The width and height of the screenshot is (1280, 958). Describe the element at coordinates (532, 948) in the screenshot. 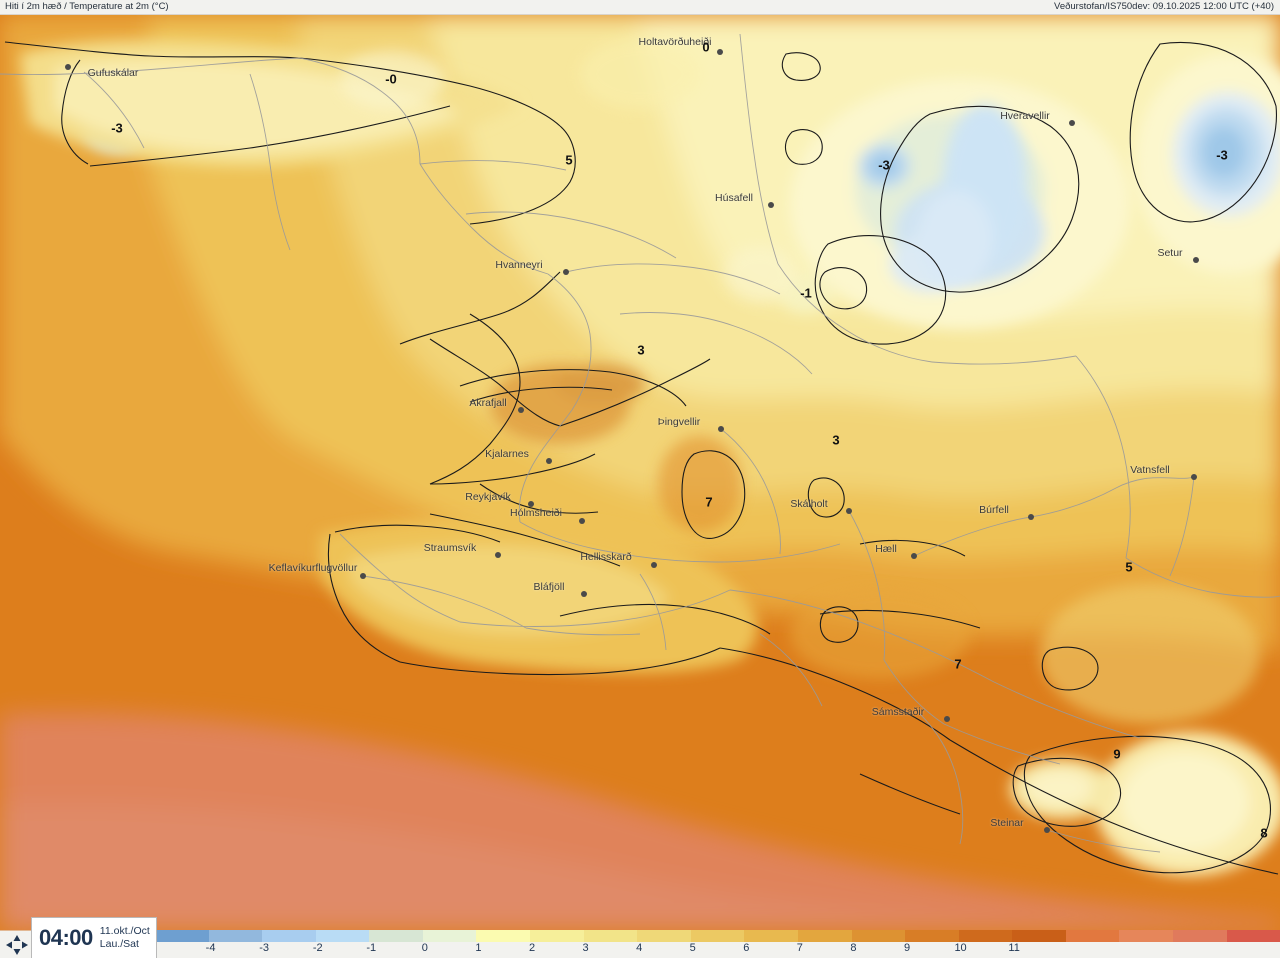

I see `legend-tick: 2` at that location.